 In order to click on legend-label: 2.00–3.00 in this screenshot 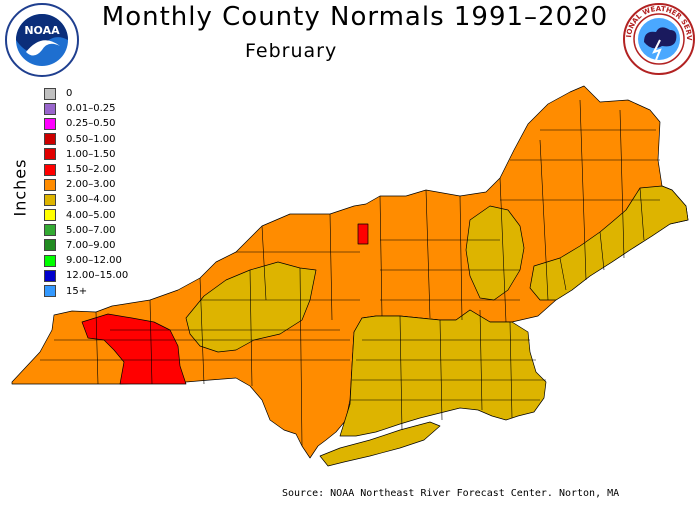, I will do `click(91, 185)`.